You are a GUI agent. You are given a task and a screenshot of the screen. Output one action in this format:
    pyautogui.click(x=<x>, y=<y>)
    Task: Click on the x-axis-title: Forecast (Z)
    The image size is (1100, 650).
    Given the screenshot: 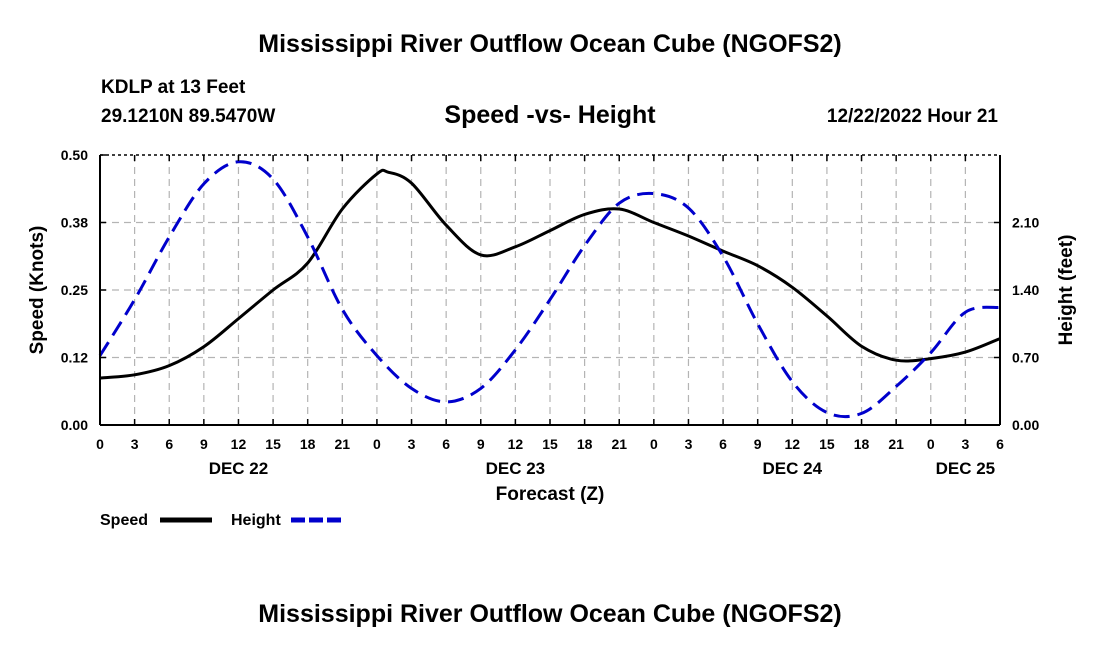 What is the action you would take?
    pyautogui.click(x=550, y=494)
    